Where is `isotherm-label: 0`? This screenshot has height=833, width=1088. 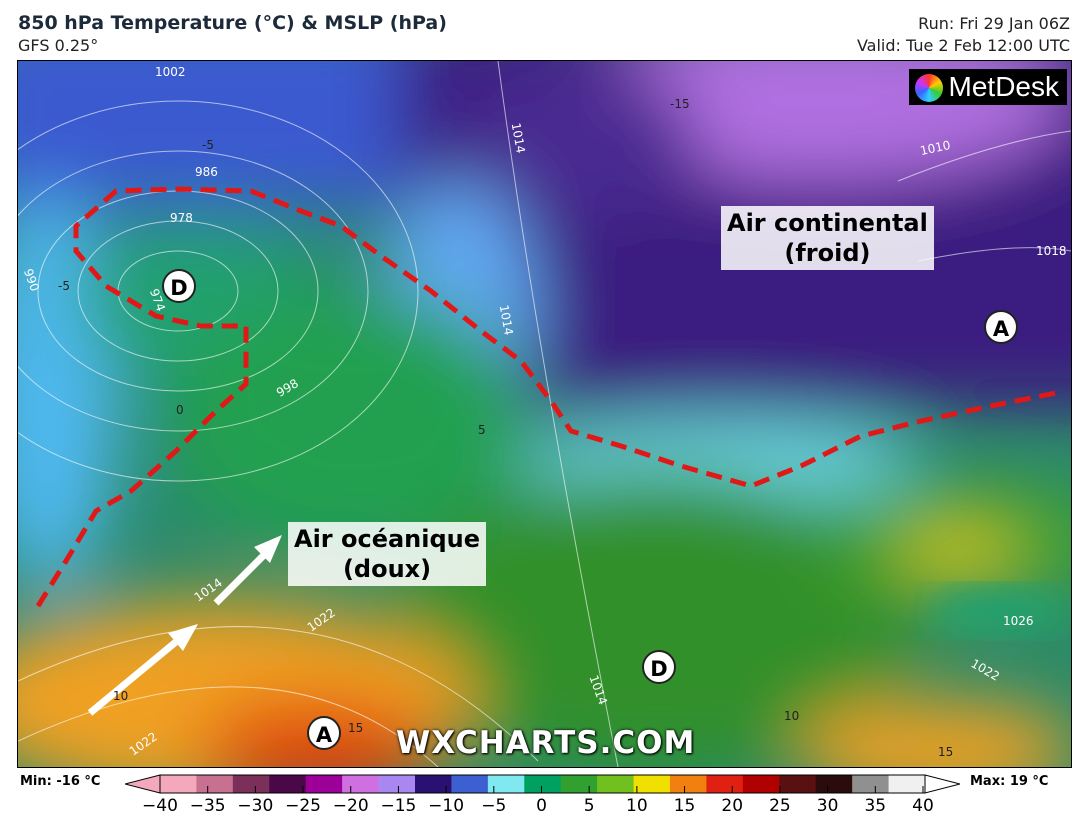 isotherm-label: 0 is located at coordinates (180, 410).